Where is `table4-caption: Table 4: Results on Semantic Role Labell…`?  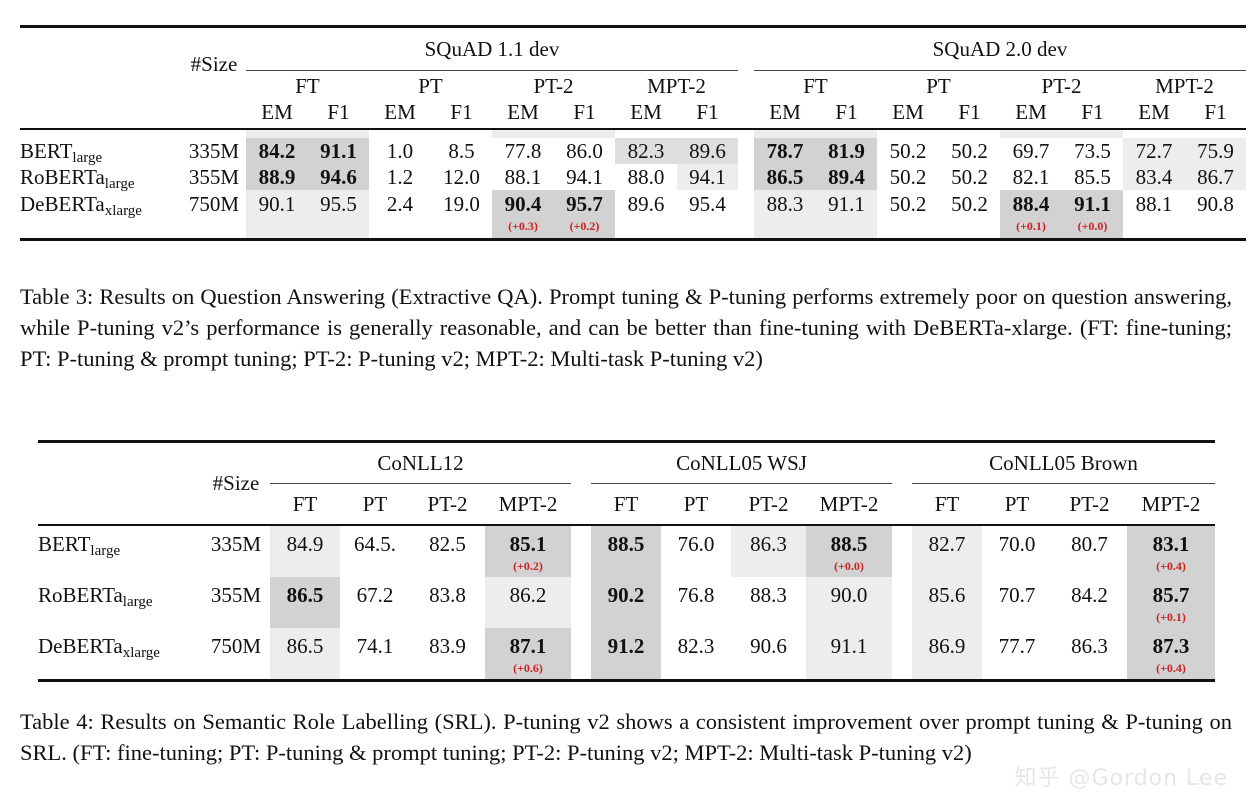 table4-caption: Table 4: Results on Semantic Role Labell… is located at coordinates (626, 737).